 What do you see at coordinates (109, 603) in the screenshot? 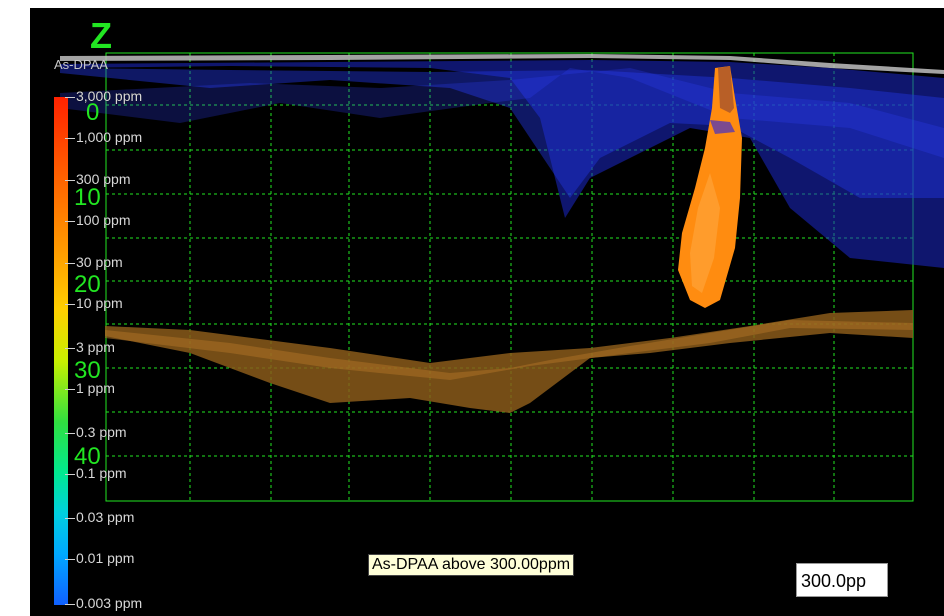
I see `legend-label: 0.003 ppm` at bounding box center [109, 603].